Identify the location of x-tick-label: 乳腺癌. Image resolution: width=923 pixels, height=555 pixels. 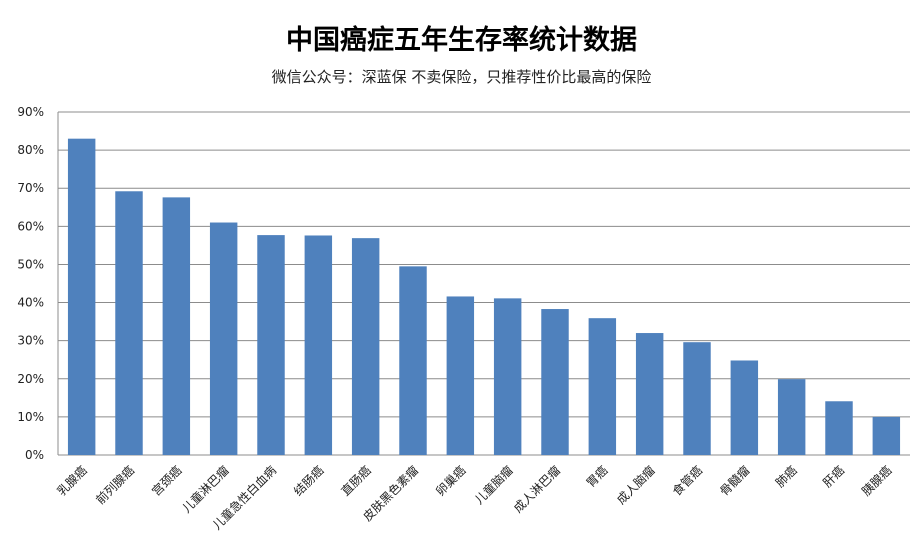
(72, 481).